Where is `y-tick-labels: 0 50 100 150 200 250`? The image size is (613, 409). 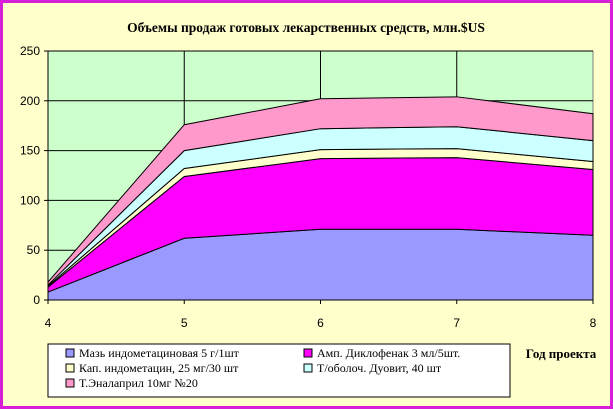 y-tick-labels: 0 50 100 150 200 250 is located at coordinates (30, 175).